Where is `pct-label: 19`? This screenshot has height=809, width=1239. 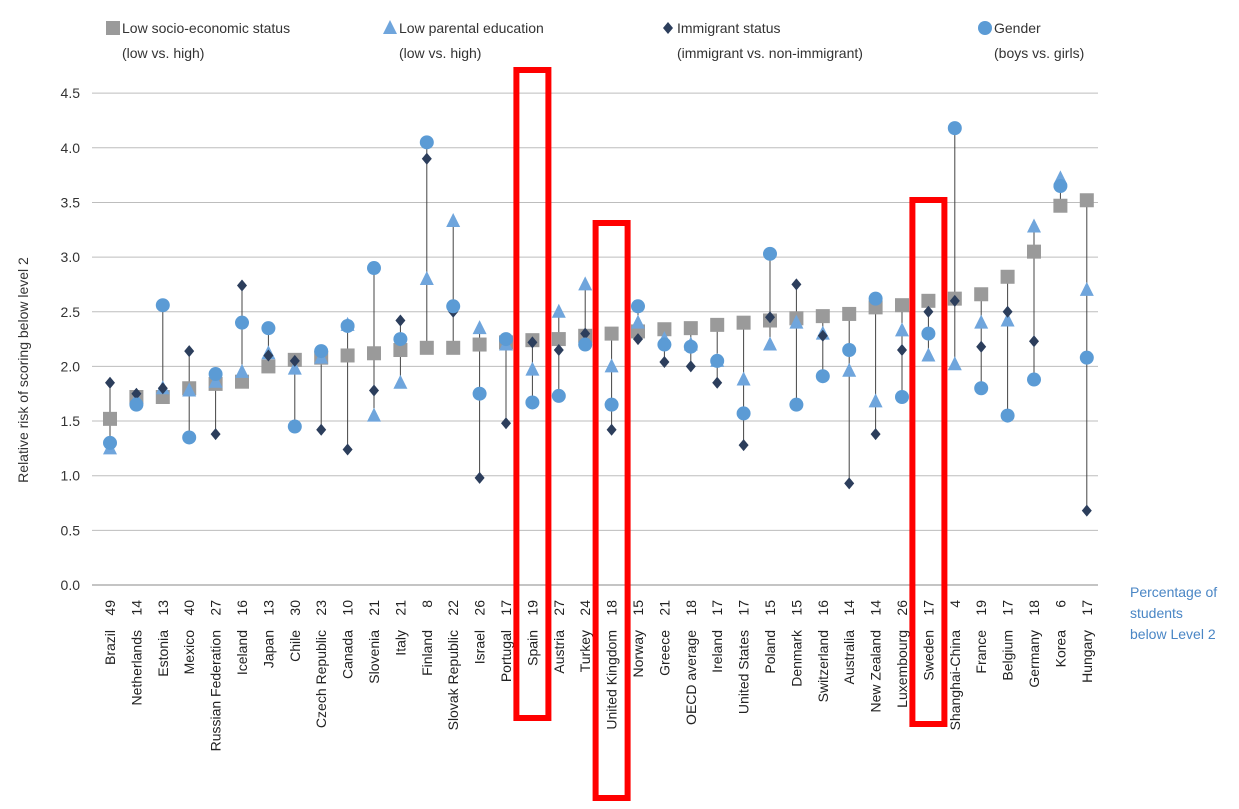 pct-label: 19 is located at coordinates (532, 608).